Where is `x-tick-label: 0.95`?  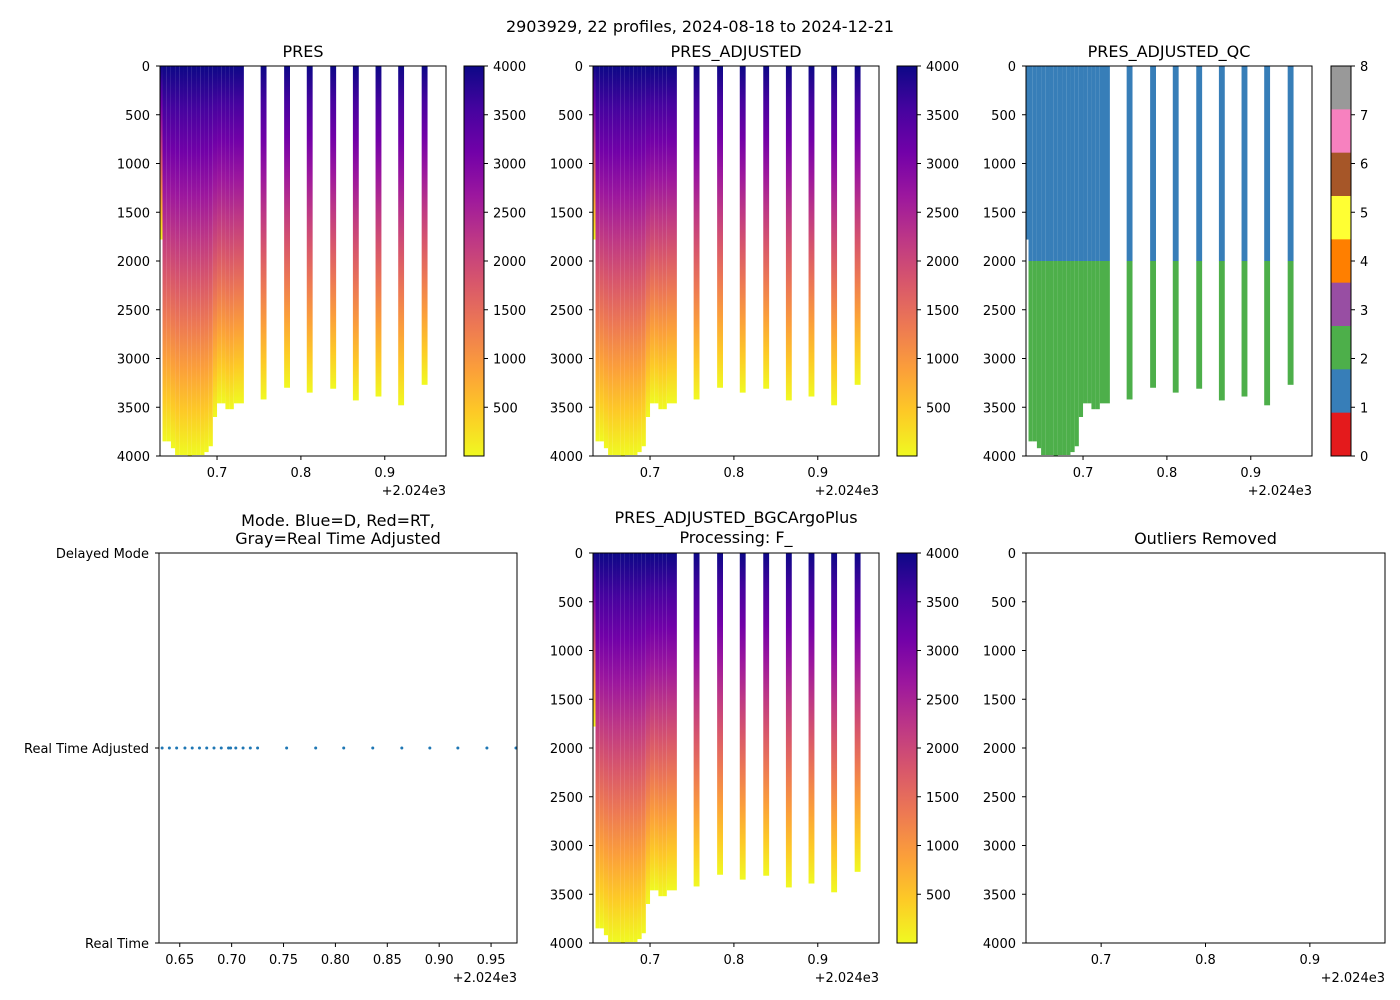 x-tick-label: 0.95 is located at coordinates (491, 960).